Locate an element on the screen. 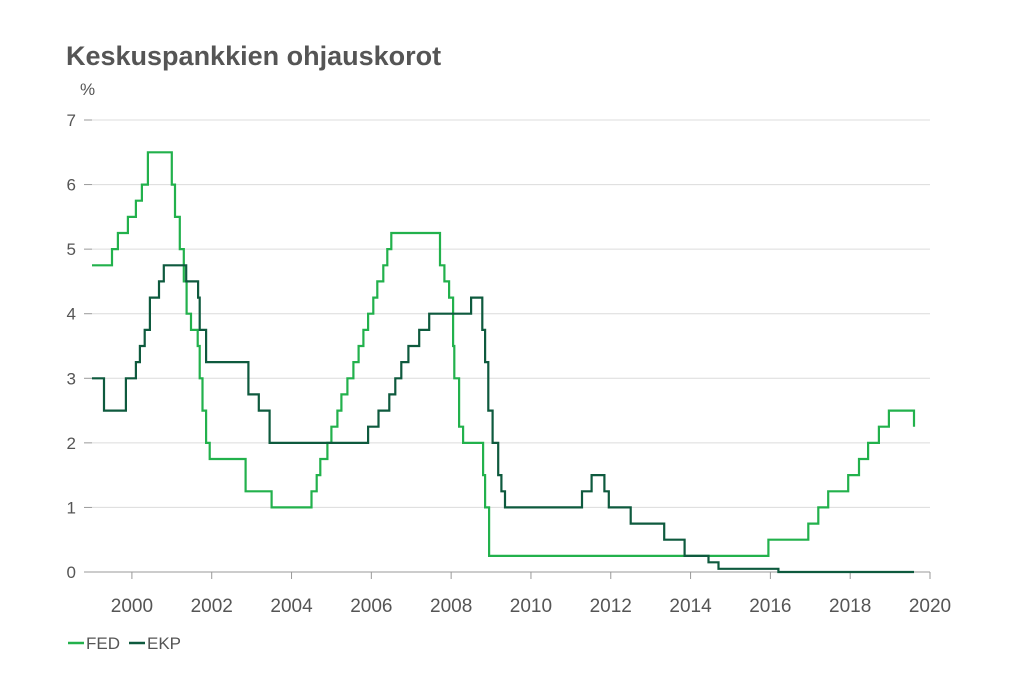 This screenshot has height=674, width=1024. x-tick-label: 2000 is located at coordinates (132, 606).